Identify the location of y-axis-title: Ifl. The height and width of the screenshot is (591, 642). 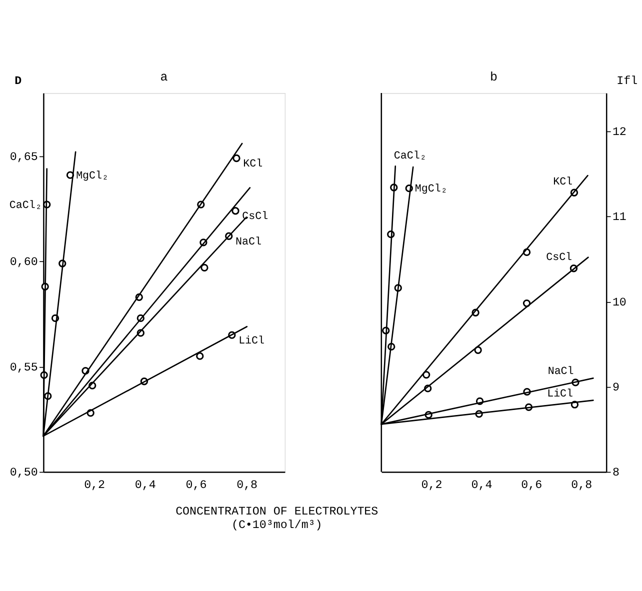
(627, 81).